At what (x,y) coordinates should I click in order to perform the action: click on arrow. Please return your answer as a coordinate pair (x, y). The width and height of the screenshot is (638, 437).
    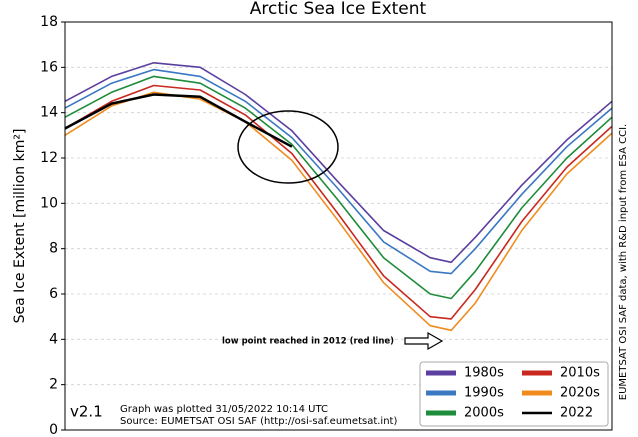
    Looking at the image, I should click on (424, 341).